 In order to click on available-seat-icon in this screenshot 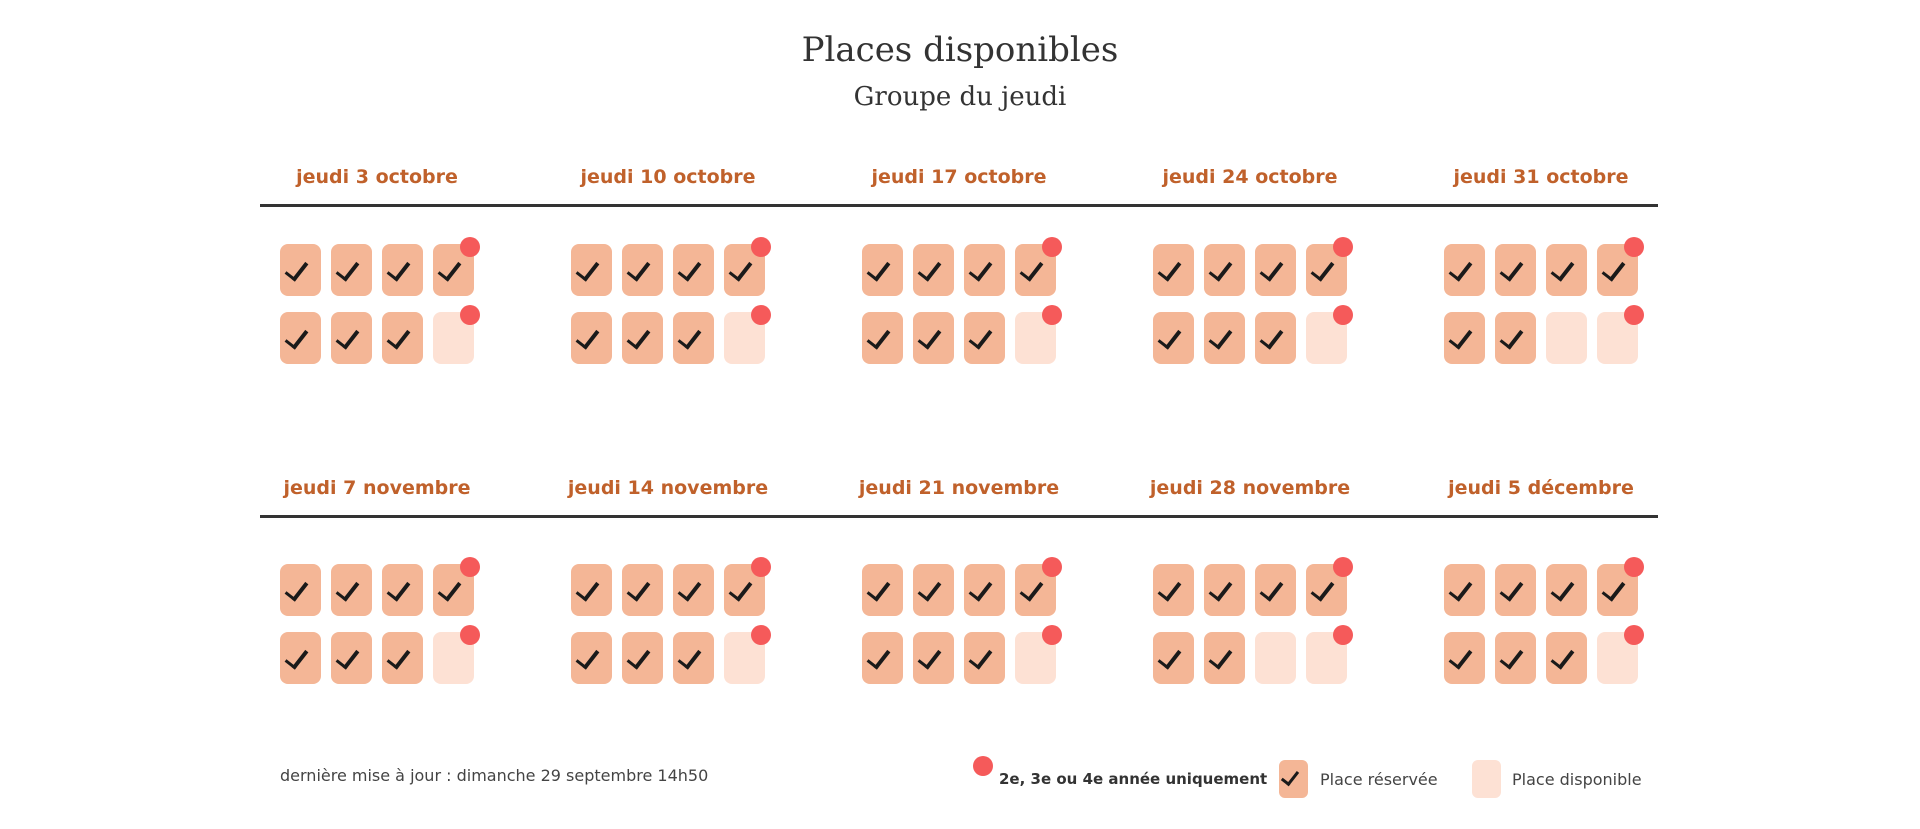, I will do `click(1486, 779)`.